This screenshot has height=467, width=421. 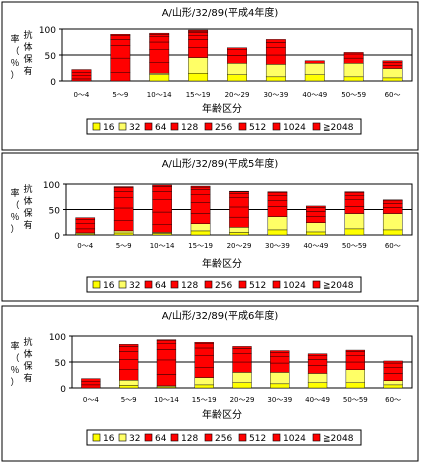 What do you see at coordinates (200, 246) in the screenshot?
I see `x-tick-label: 15～19` at bounding box center [200, 246].